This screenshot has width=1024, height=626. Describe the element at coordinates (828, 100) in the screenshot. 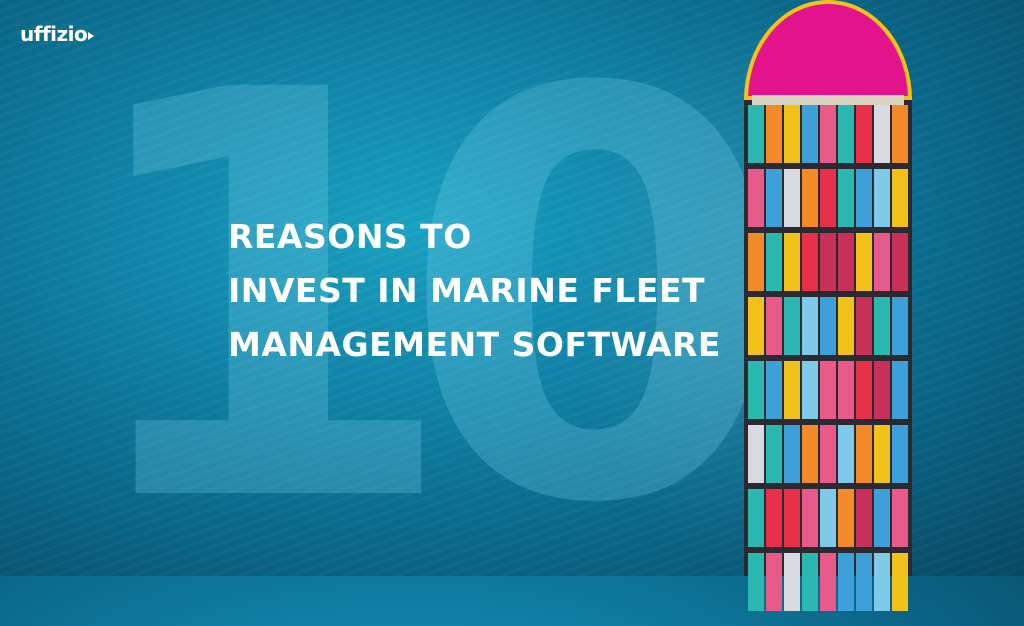

I see `ship-deck` at that location.